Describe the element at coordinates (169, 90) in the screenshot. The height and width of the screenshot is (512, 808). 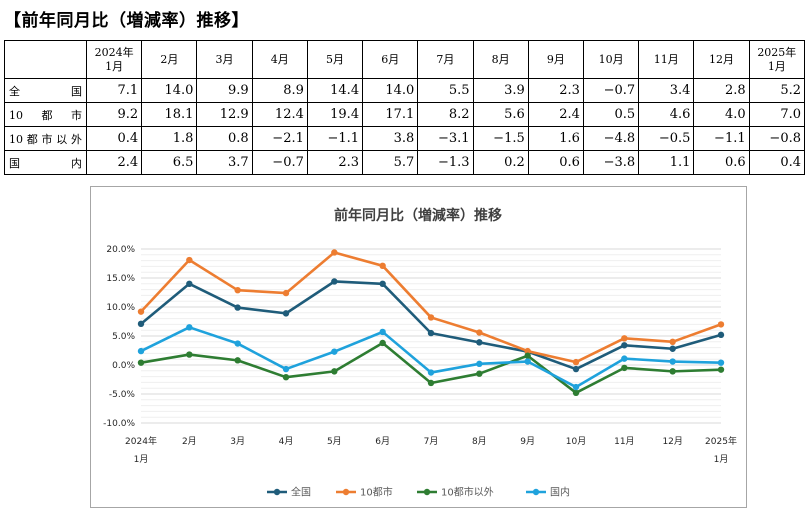
I see `table-cell: 14.0` at that location.